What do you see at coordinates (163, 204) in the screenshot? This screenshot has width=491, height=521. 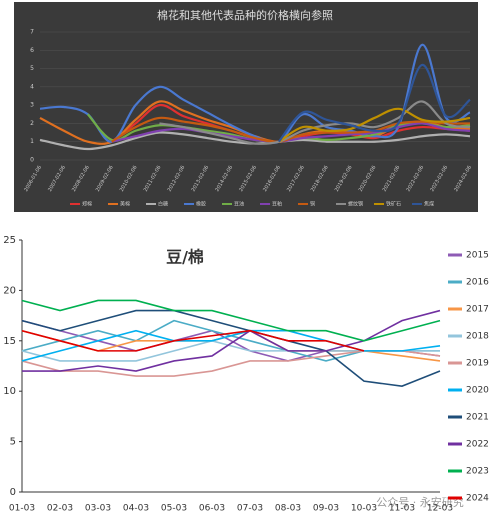 I see `legend-label: 白糖` at bounding box center [163, 204].